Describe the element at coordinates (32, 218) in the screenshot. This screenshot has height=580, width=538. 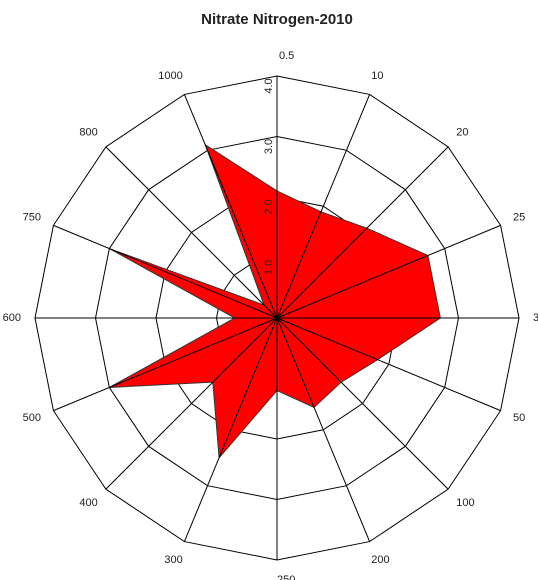
I see `axis-label: 750` at that location.